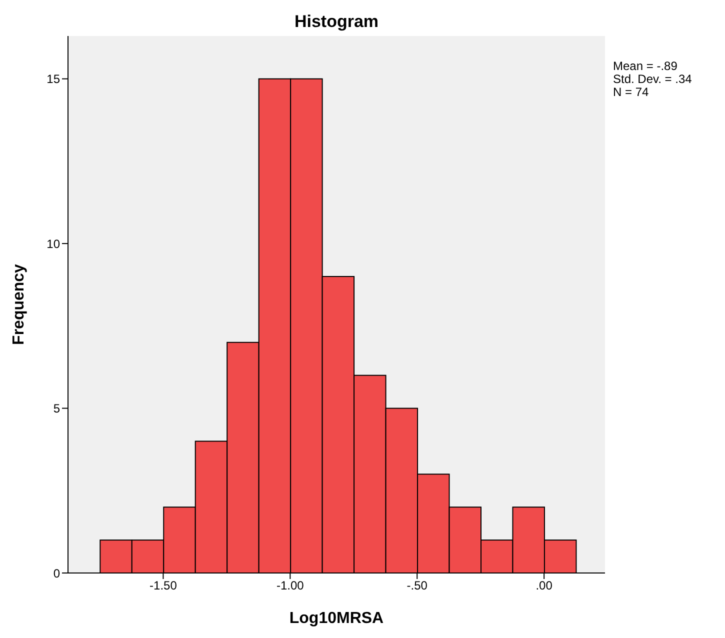  I want to click on x-tick-label: -.50, so click(417, 585).